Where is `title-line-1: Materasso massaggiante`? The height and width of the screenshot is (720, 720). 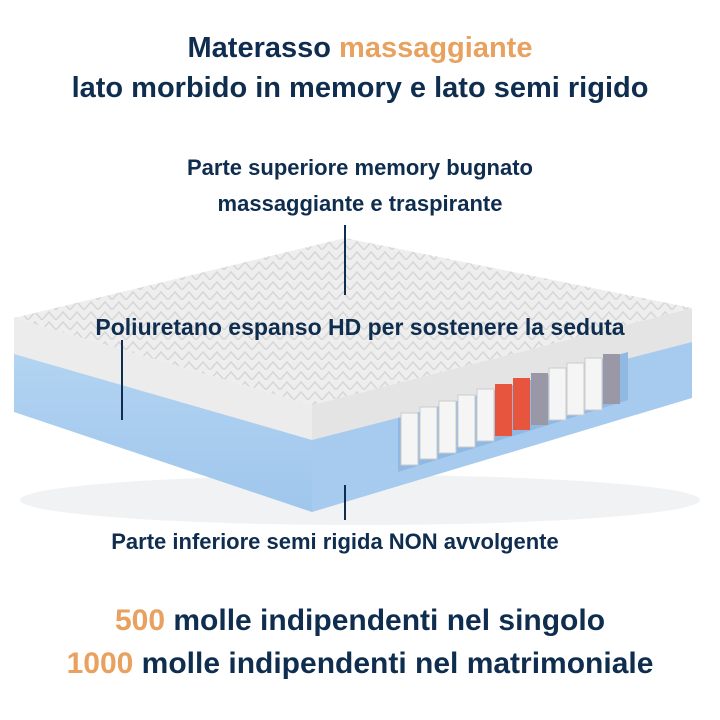
title-line-1: Materasso massaggiante is located at coordinates (360, 48).